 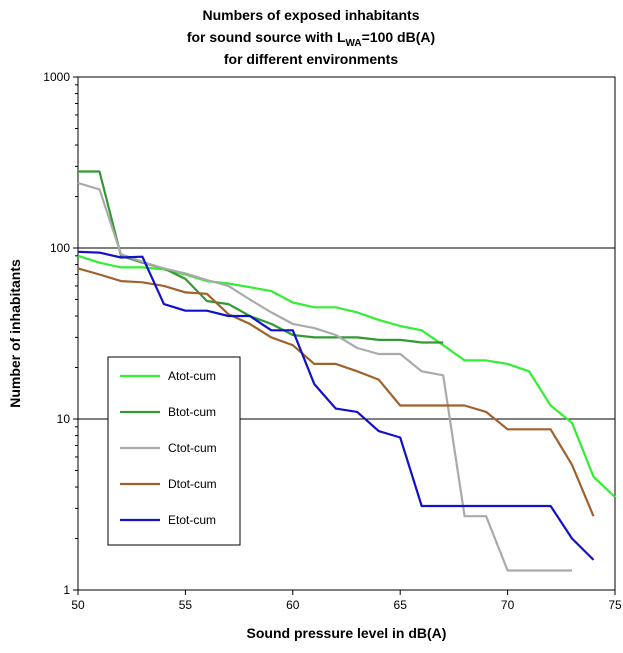 What do you see at coordinates (15, 333) in the screenshot?
I see `y-axis-label: Number of inhabitants` at bounding box center [15, 333].